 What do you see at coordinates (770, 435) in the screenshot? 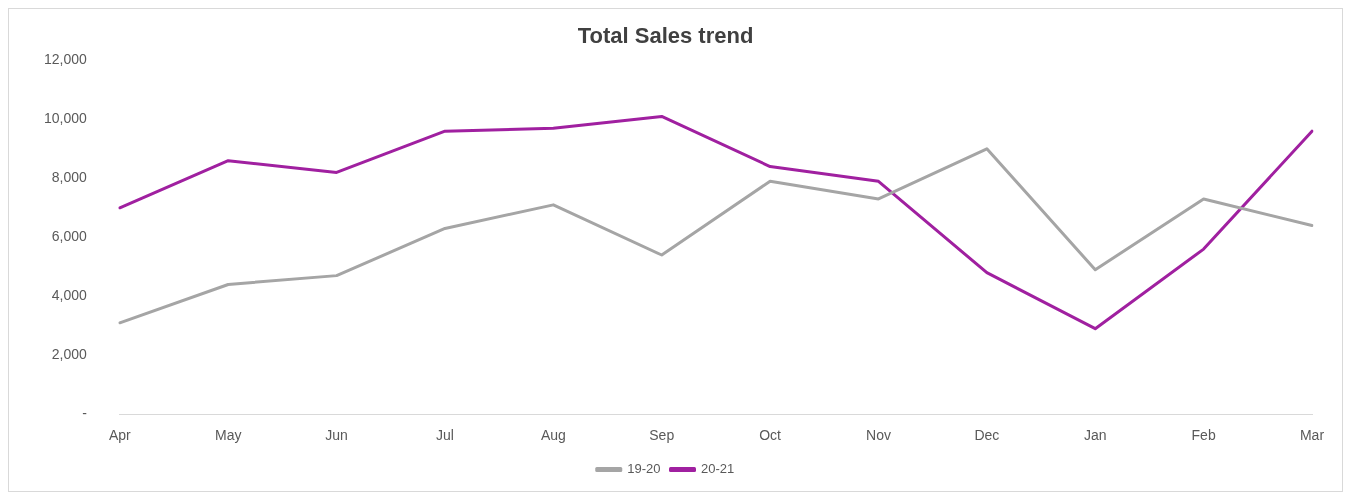
I see `x-tick-label: Oct` at bounding box center [770, 435].